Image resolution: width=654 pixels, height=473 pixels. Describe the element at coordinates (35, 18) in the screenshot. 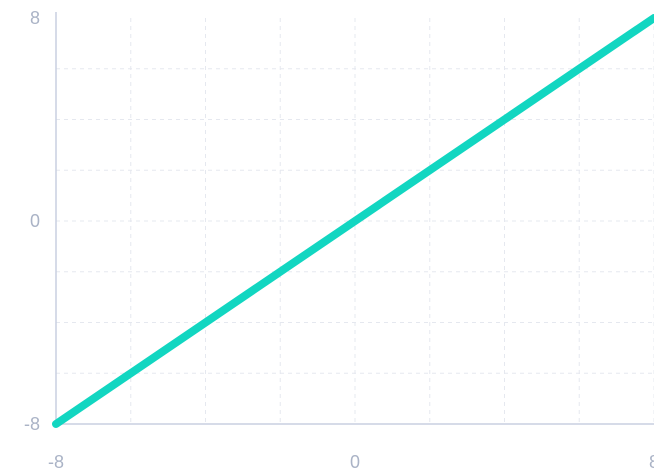

I see `y-tick-label: 8` at that location.